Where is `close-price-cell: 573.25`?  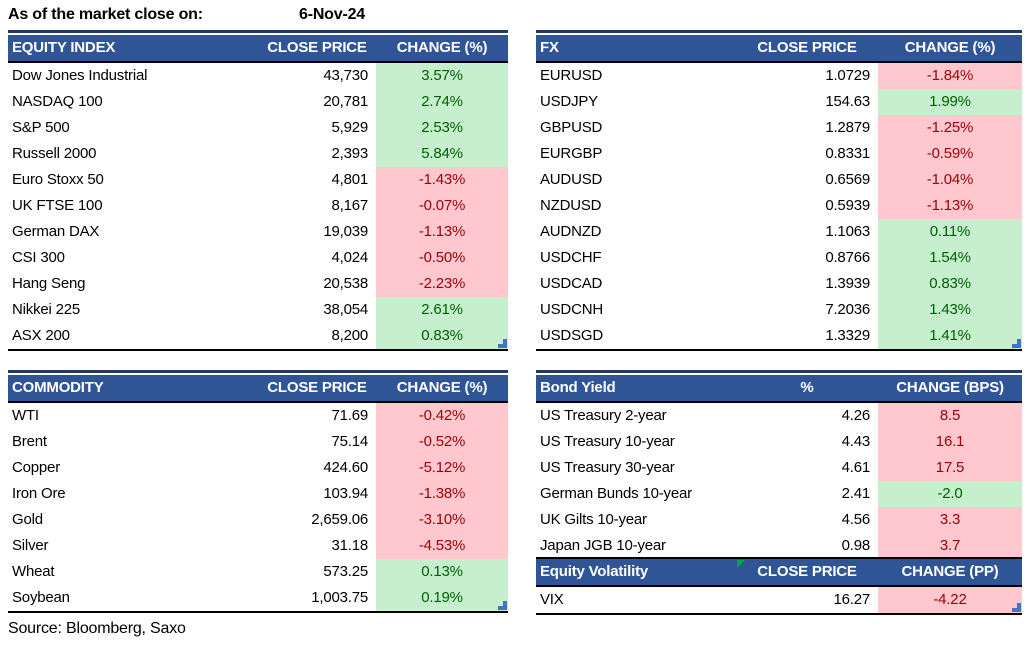 close-price-cell: 573.25 is located at coordinates (345, 571).